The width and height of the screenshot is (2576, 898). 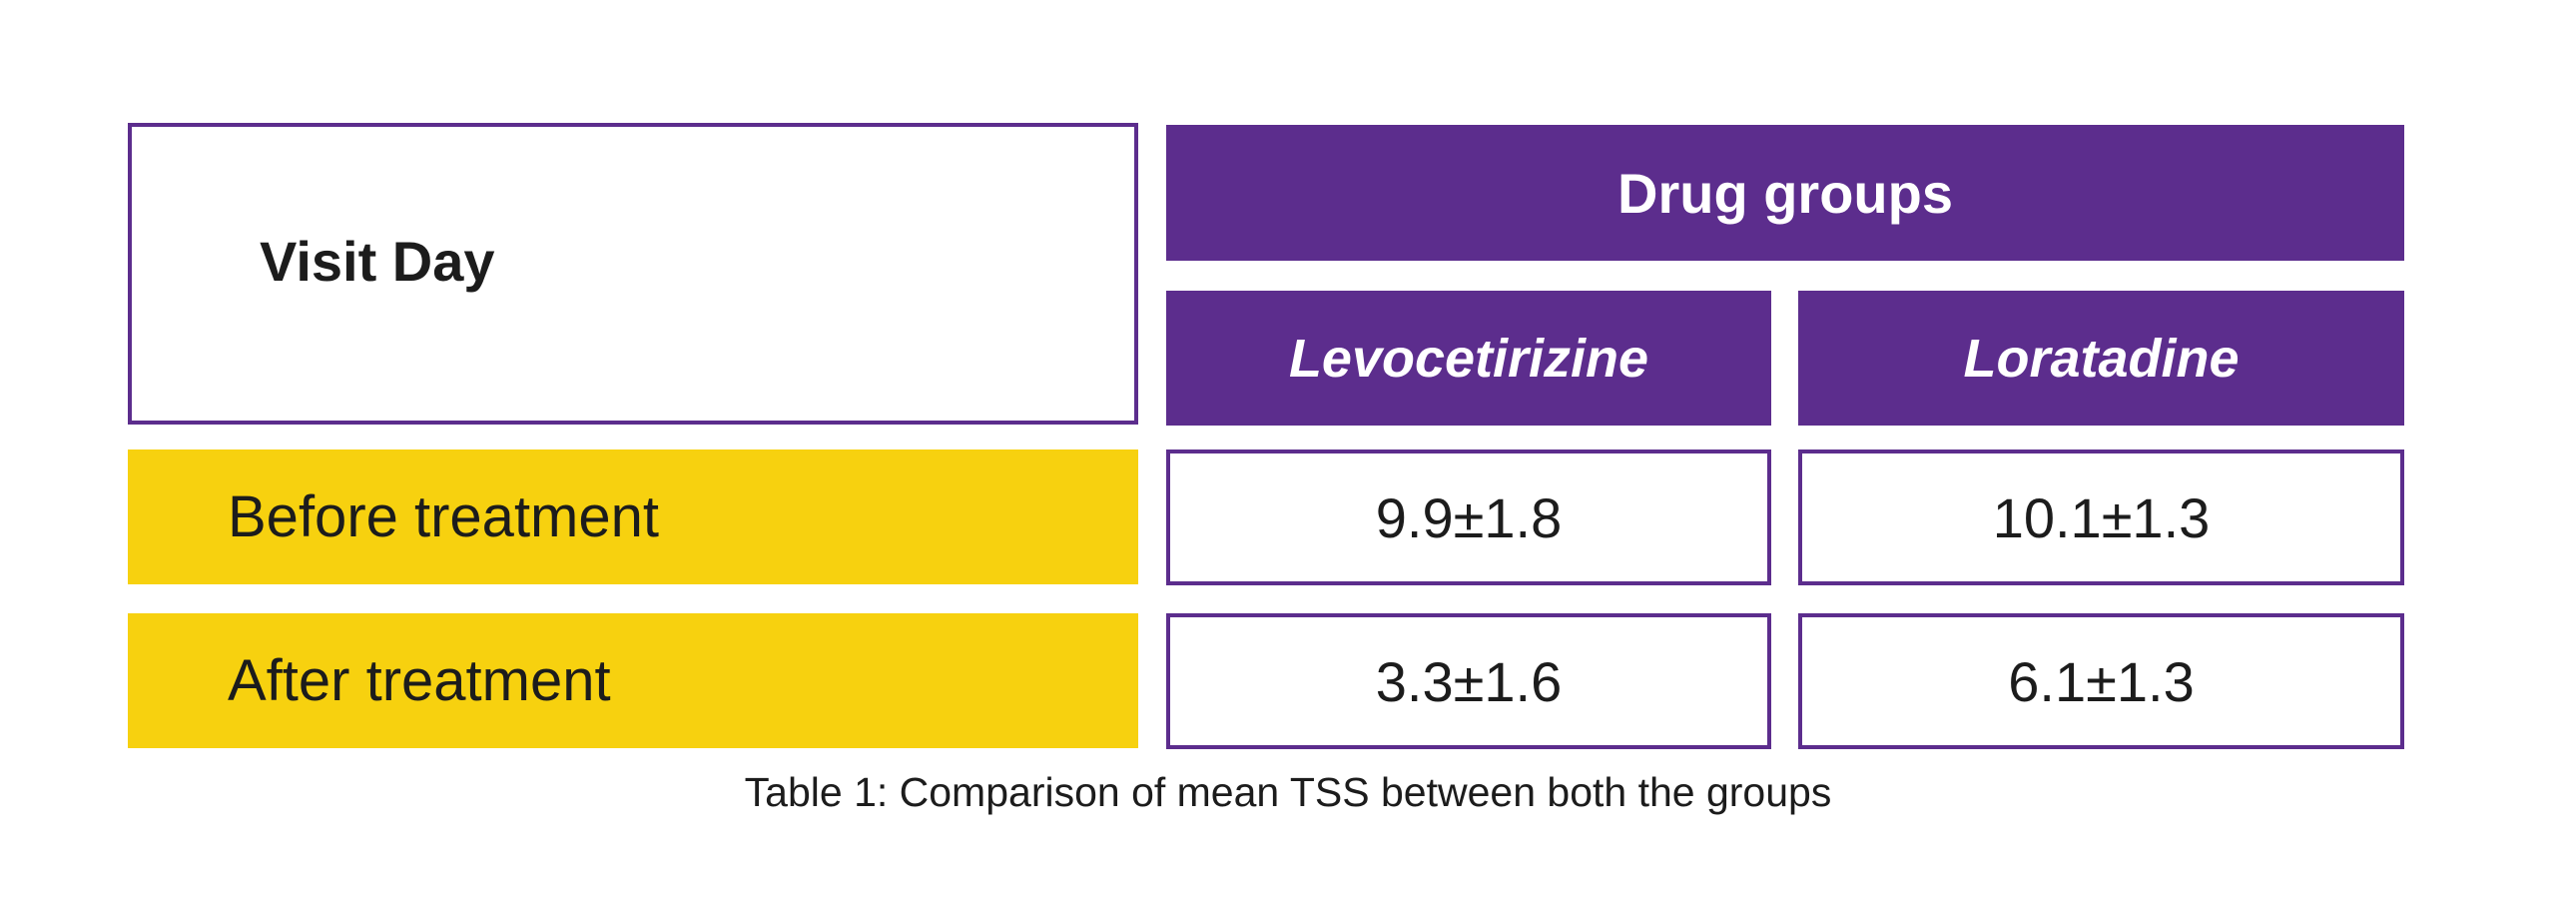 What do you see at coordinates (2101, 681) in the screenshot?
I see `table-cell-after-loratadine: 6.1±1.3` at bounding box center [2101, 681].